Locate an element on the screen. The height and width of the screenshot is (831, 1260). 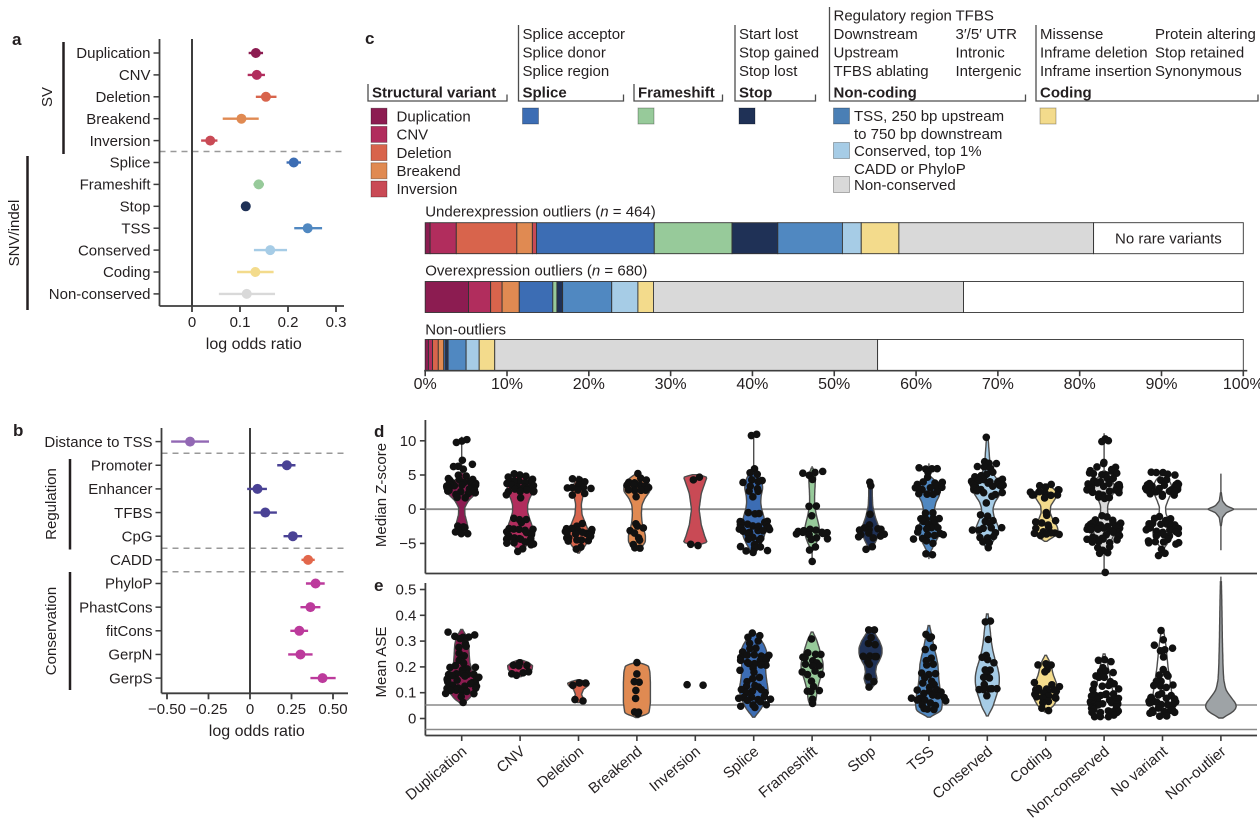
svg-text: No rare variants is located at coordinates (1168, 239).